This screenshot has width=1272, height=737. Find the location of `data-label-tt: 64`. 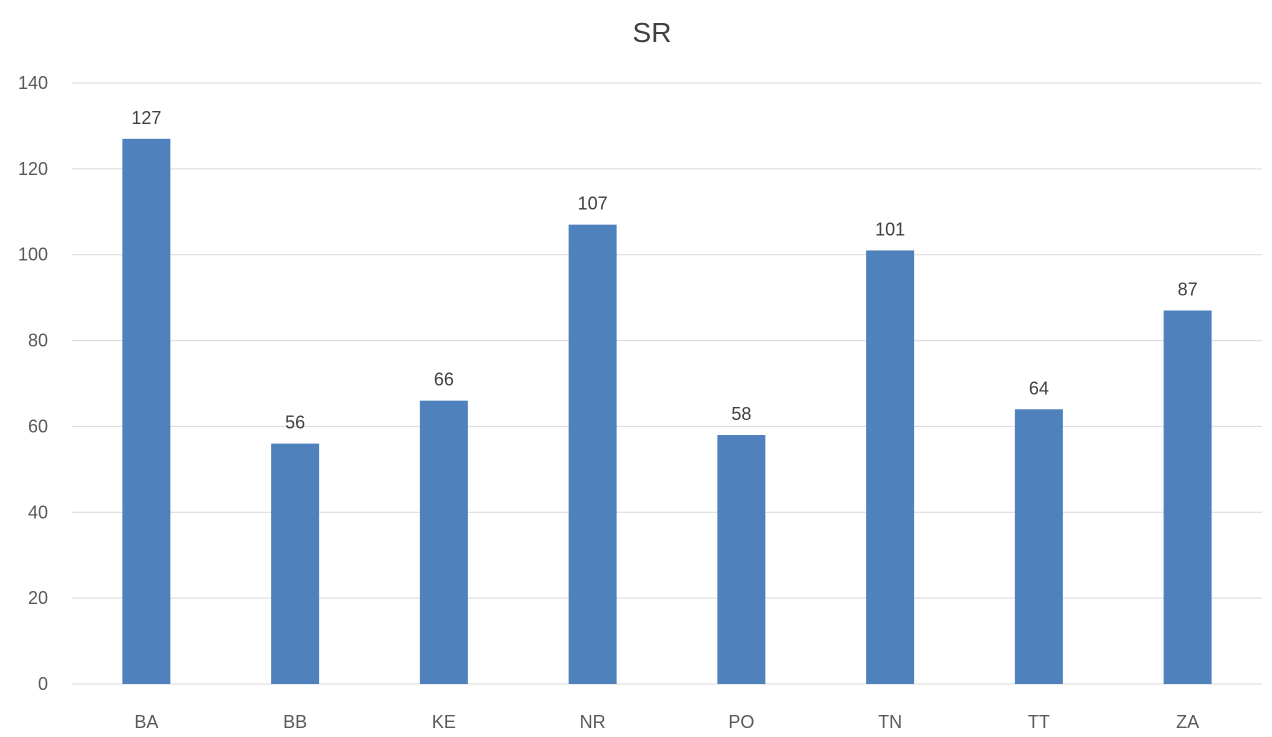

data-label-tt: 64 is located at coordinates (1039, 388).